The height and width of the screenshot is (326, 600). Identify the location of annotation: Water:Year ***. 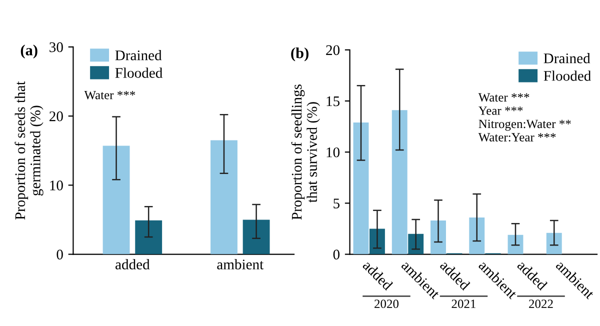
(517, 137).